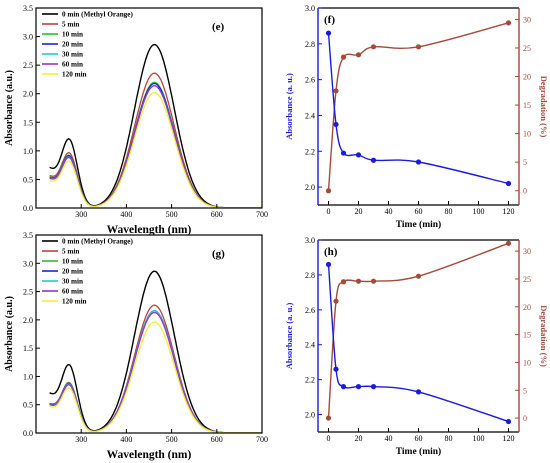 The height and width of the screenshot is (463, 550). Describe the element at coordinates (149, 230) in the screenshot. I see `x-axis-title: Wavelength (nm)` at that location.